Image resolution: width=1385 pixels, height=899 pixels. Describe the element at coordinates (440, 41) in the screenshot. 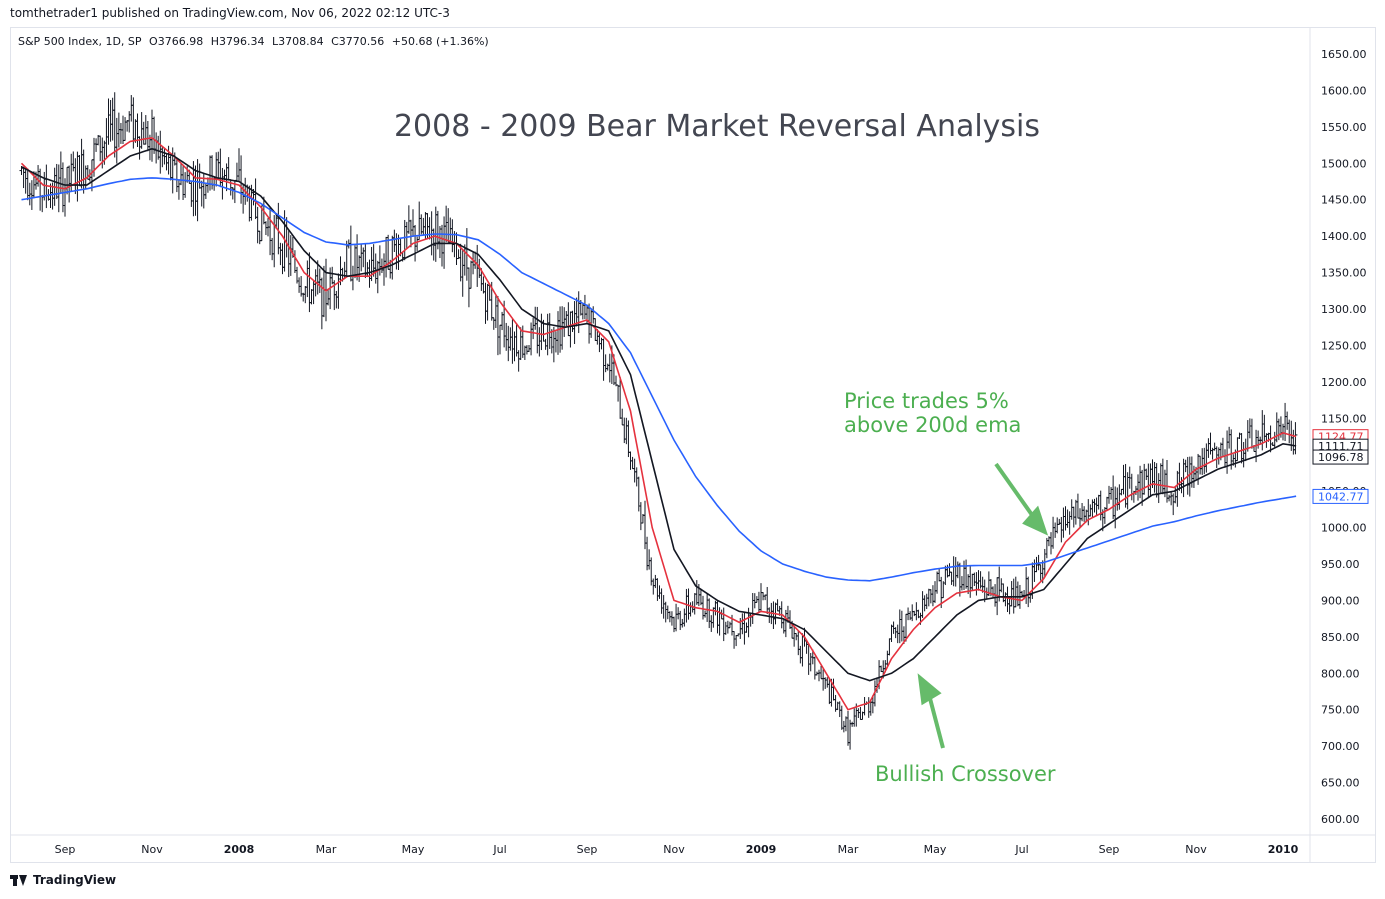

I see `legend-change: +50.68 (+1.36%)` at that location.